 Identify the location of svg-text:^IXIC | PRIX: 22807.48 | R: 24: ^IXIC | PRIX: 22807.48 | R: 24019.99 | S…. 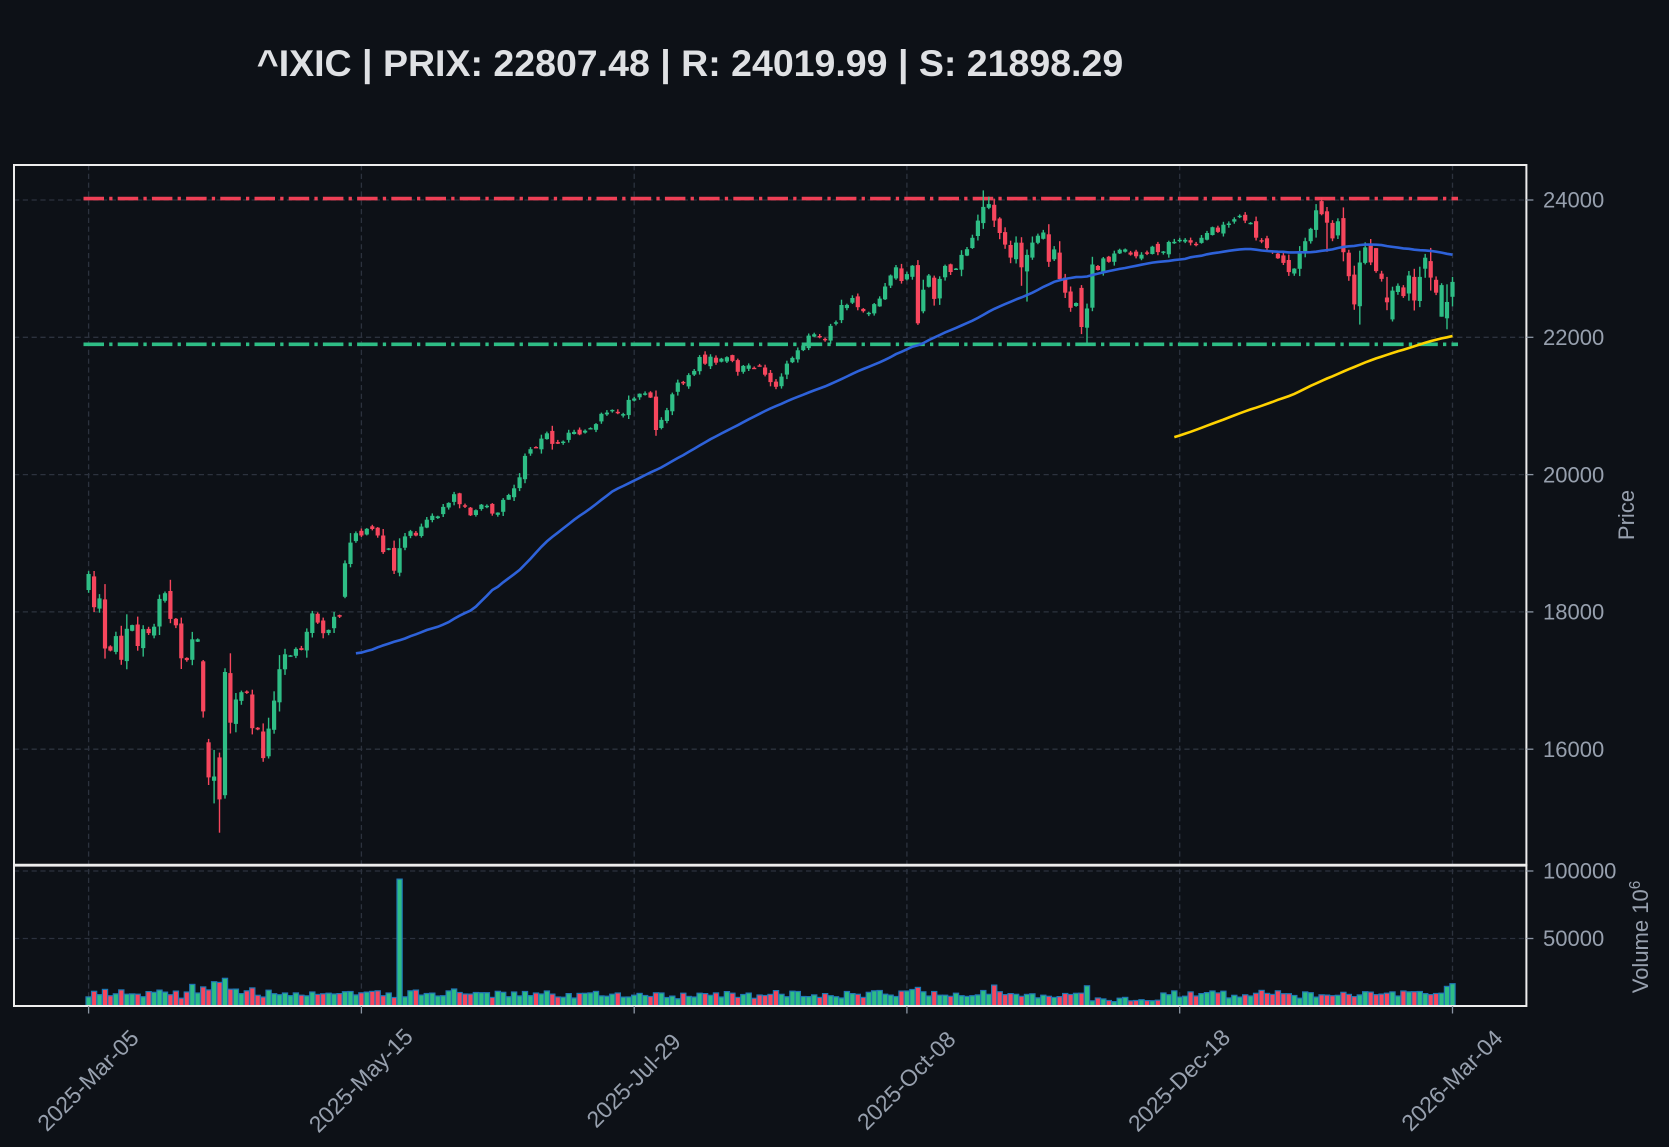
(690, 63).